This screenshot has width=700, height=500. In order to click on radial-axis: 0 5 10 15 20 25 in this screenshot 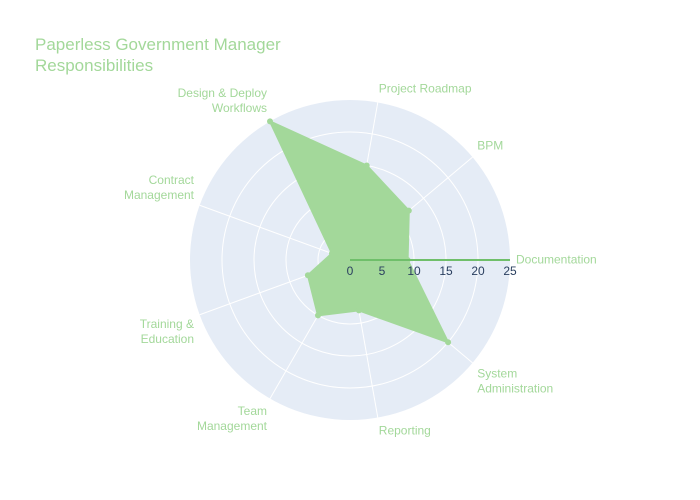, I will do `click(432, 268)`.